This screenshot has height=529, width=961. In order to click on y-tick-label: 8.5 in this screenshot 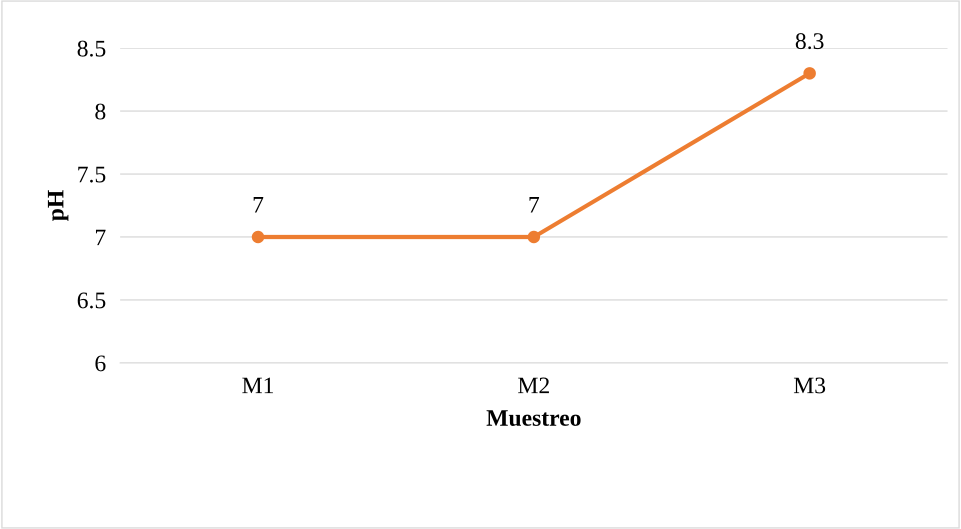, I will do `click(92, 48)`.